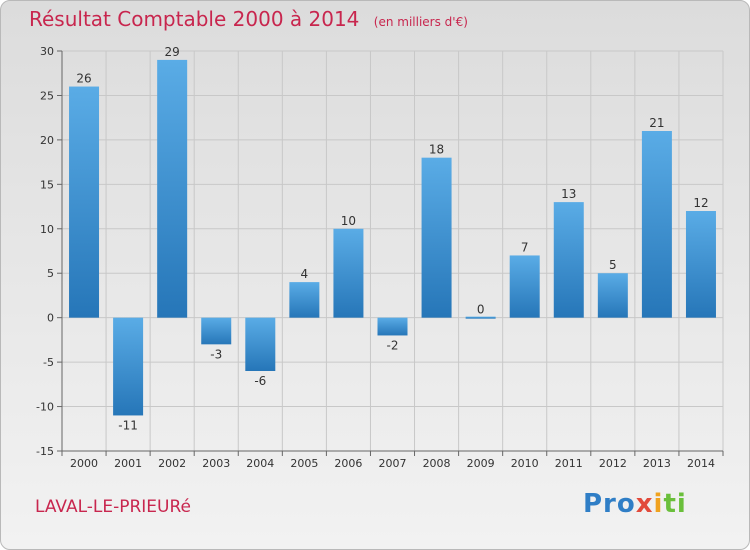 The width and height of the screenshot is (750, 550). I want to click on data-label: 26, so click(83, 79).